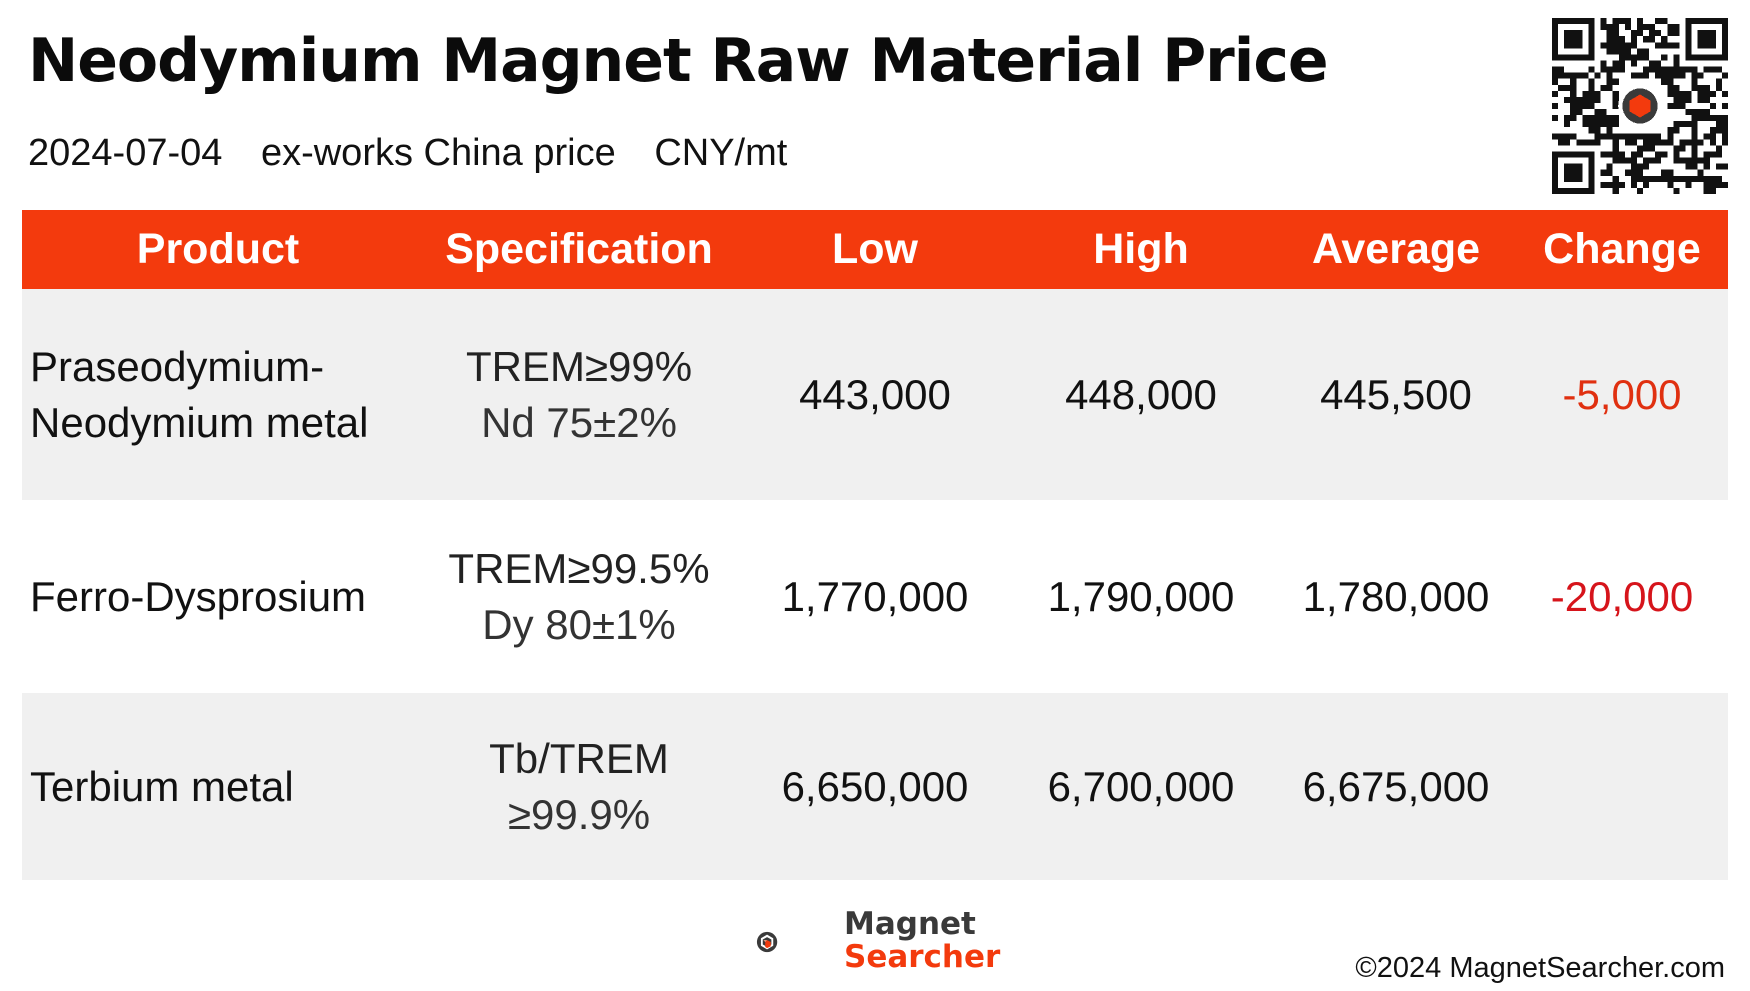  What do you see at coordinates (579, 597) in the screenshot?
I see `specification-cell: TREM≥99.5% Dy 80±1%` at bounding box center [579, 597].